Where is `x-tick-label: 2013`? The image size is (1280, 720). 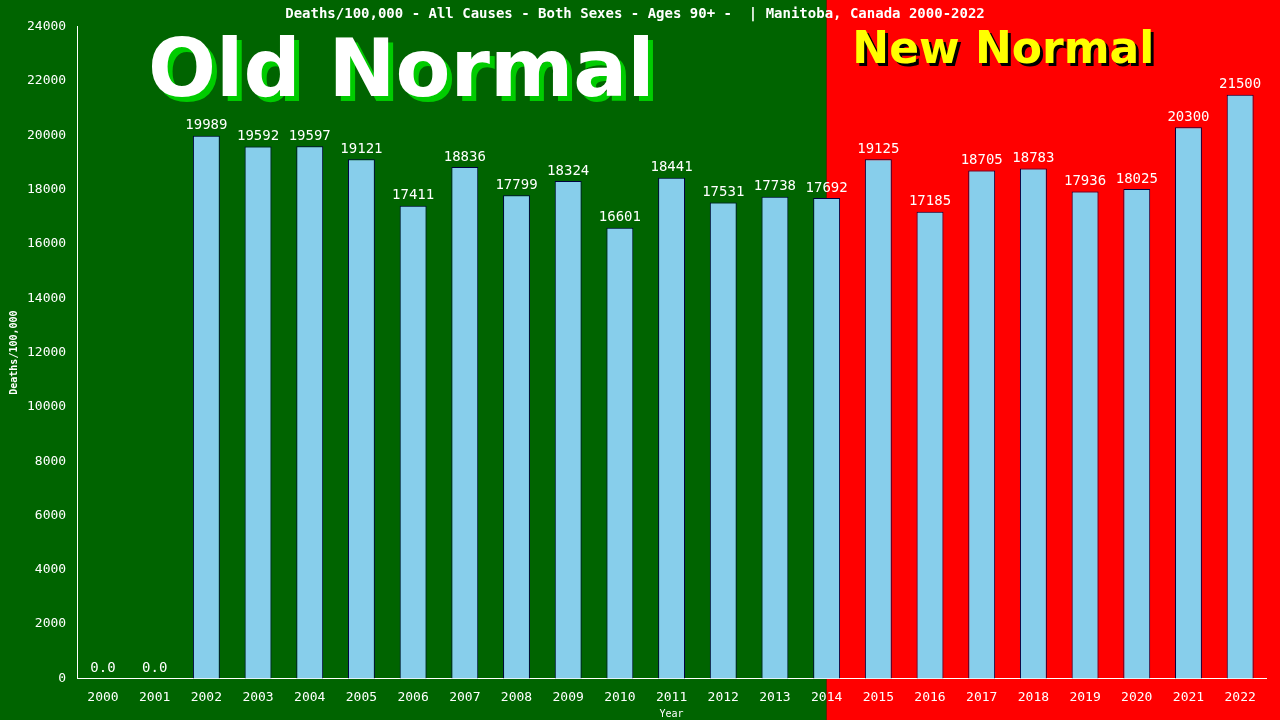
x-tick-label: 2013 is located at coordinates (775, 696).